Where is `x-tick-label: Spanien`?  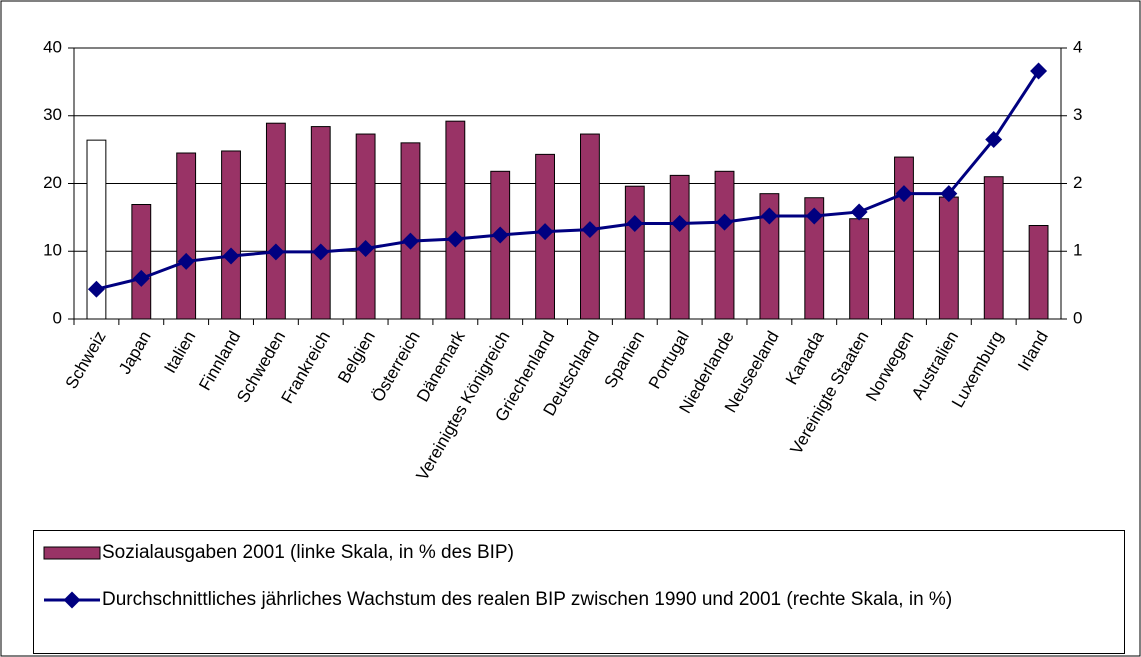
x-tick-label: Spanien is located at coordinates (624, 360).